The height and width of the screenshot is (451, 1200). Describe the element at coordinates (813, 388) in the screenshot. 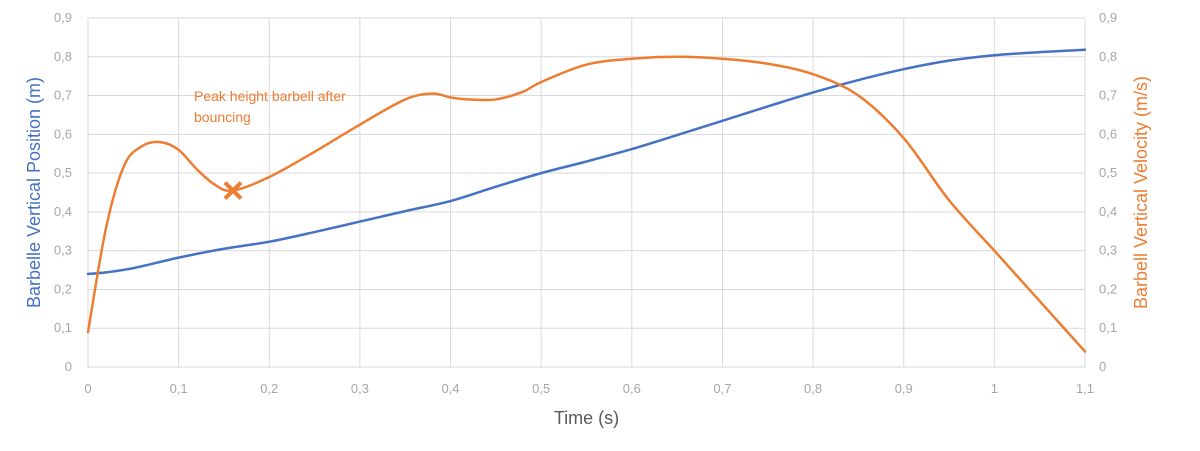

I see `x-tick-label: 0,8` at that location.